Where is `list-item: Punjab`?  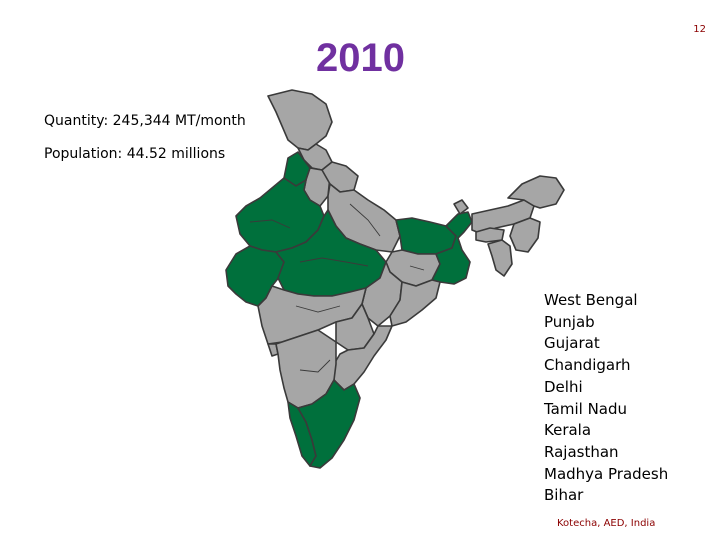 list-item: Punjab is located at coordinates (569, 321).